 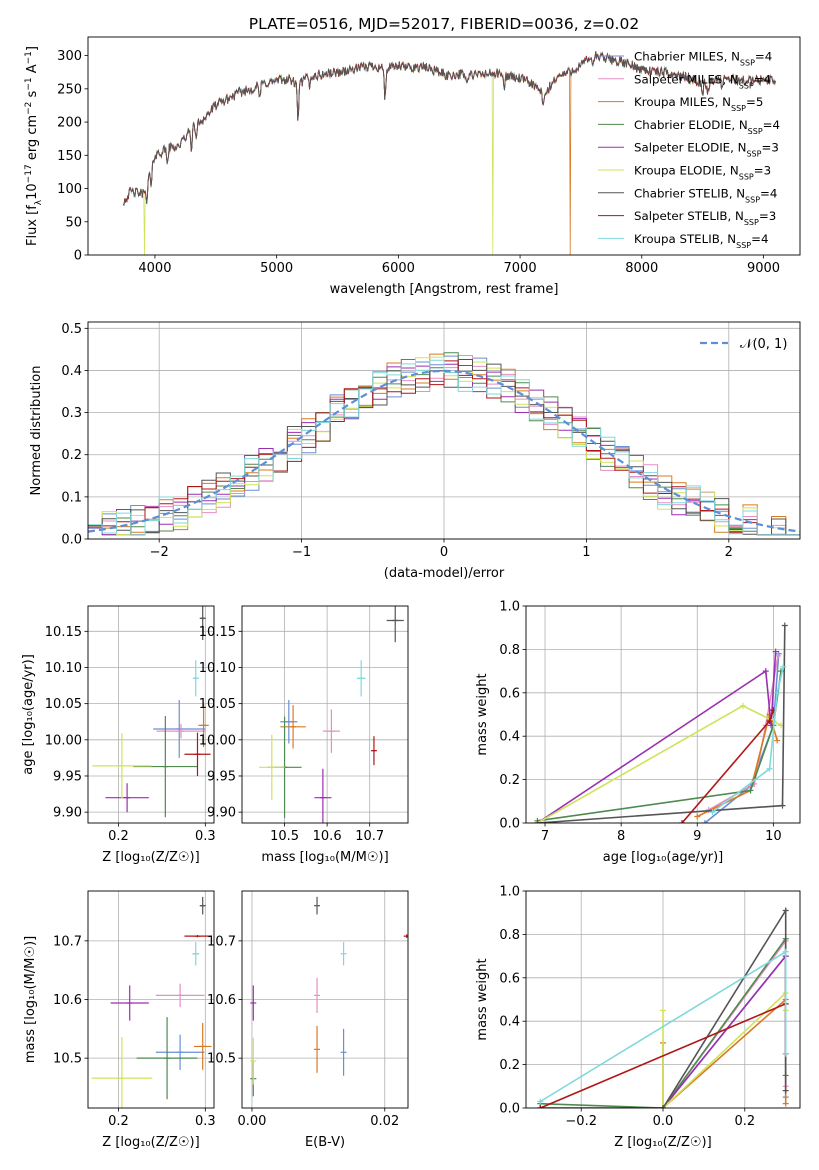 What do you see at coordinates (444, 573) in the screenshot?
I see `residuals-xlabel: (data-model)/error` at bounding box center [444, 573].